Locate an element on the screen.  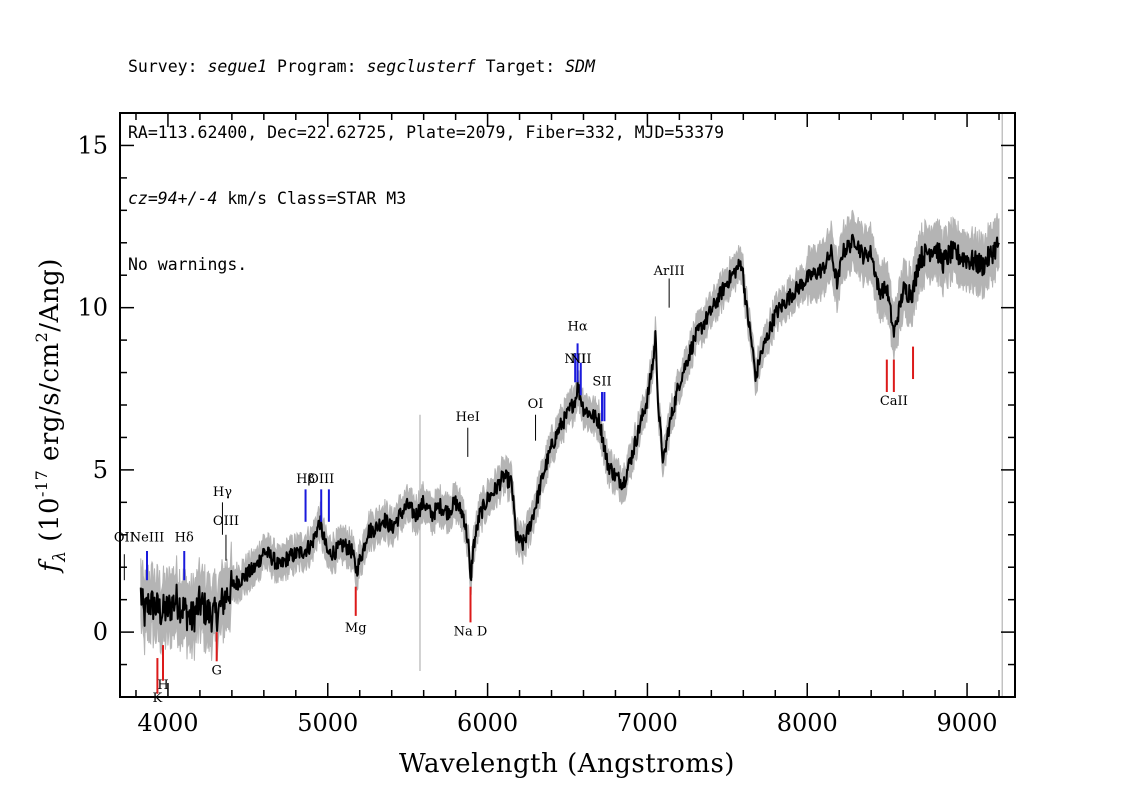
target-label: Target: is located at coordinates (520, 66).